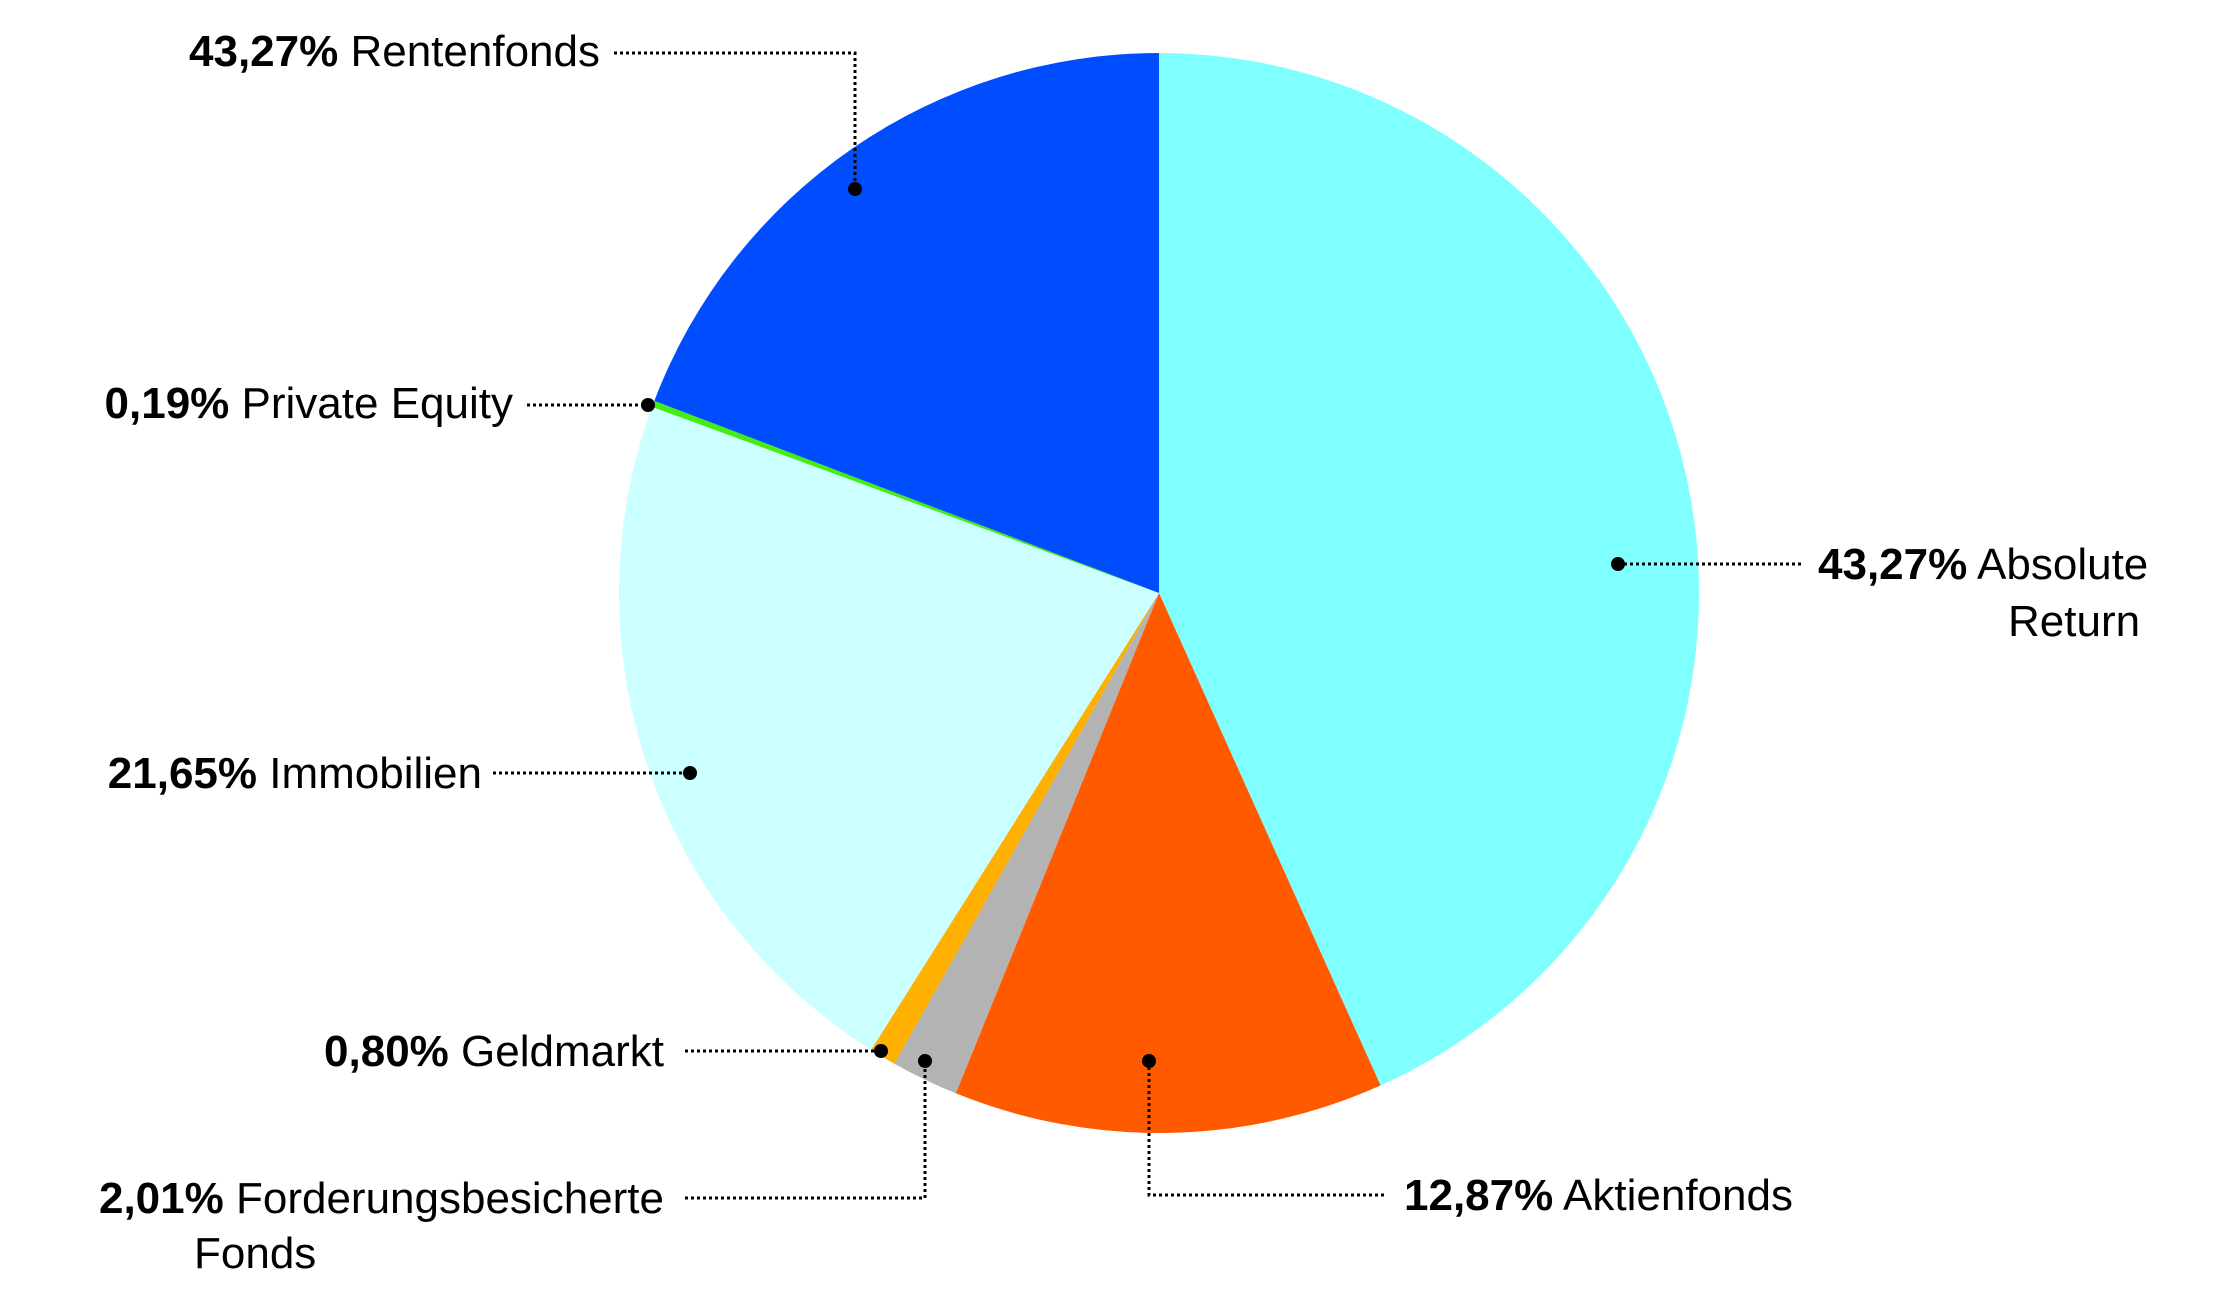 Image resolution: width=2213 pixels, height=1292 pixels. What do you see at coordinates (255, 1253) in the screenshot?
I see `label-forderungsbesicherte-line2: Fonds` at bounding box center [255, 1253].